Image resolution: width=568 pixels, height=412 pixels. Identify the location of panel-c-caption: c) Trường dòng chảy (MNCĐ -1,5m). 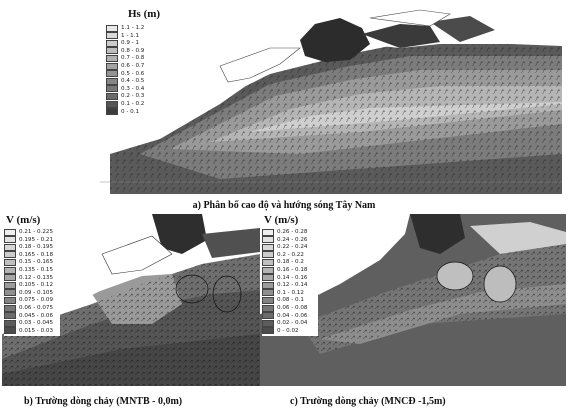
(368, 401).